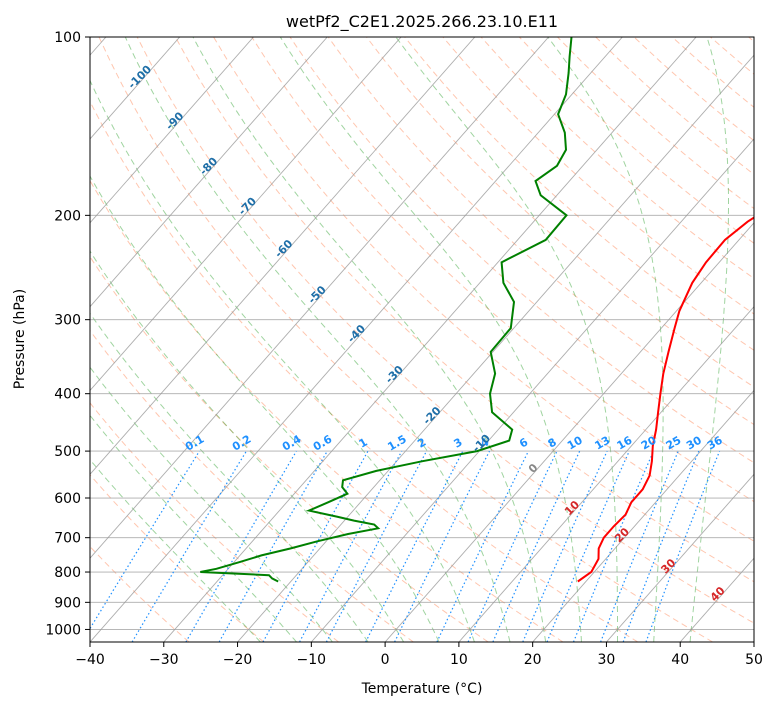  I want to click on x-tick-label: −30, so click(164, 660).